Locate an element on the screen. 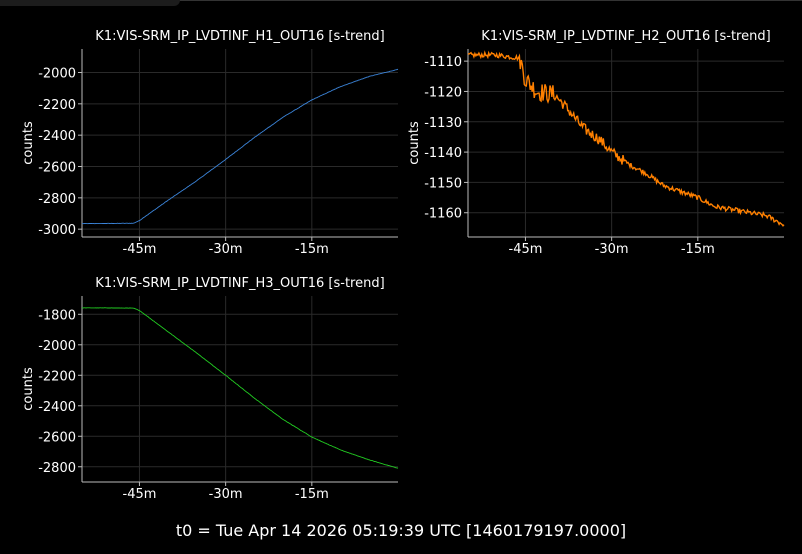  chart-title: K1:VIS-SRM_IP_LVDTINF_H2_OUT16 [s-trend] is located at coordinates (625, 36).